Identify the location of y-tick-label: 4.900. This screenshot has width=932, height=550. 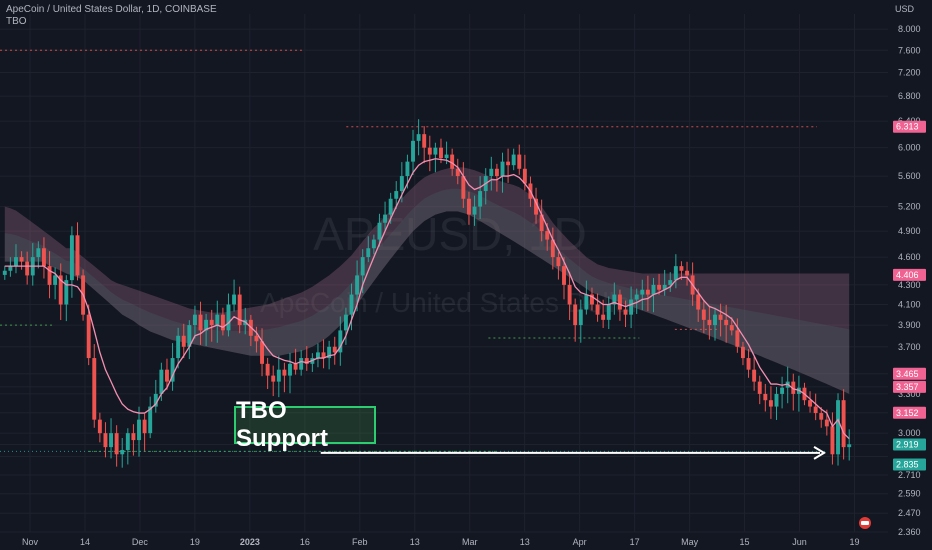
(909, 231).